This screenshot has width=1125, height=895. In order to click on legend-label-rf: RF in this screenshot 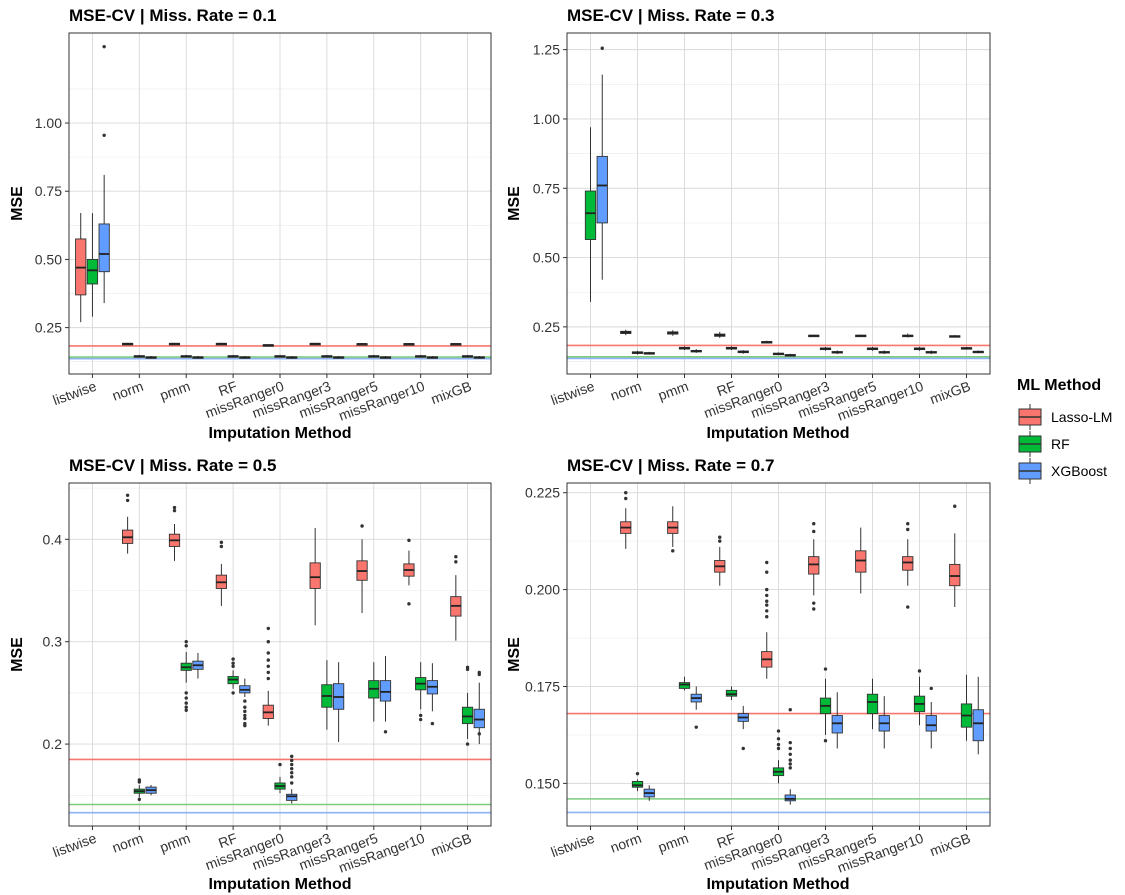, I will do `click(1060, 444)`.